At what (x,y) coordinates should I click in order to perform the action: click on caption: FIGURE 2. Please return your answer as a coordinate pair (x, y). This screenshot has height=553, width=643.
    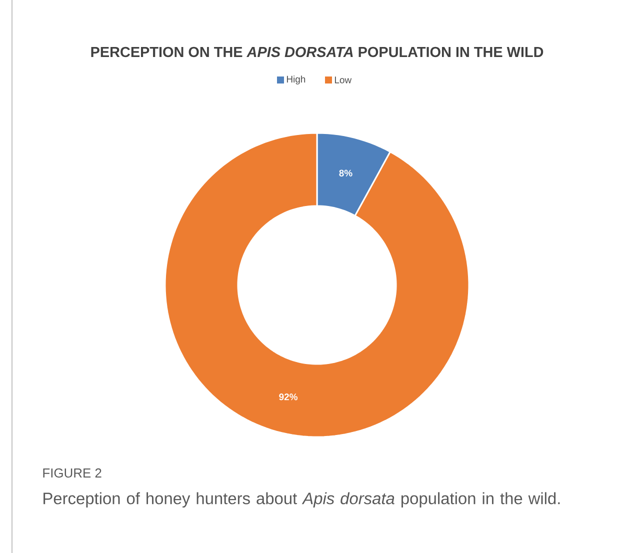
    Looking at the image, I should click on (72, 473).